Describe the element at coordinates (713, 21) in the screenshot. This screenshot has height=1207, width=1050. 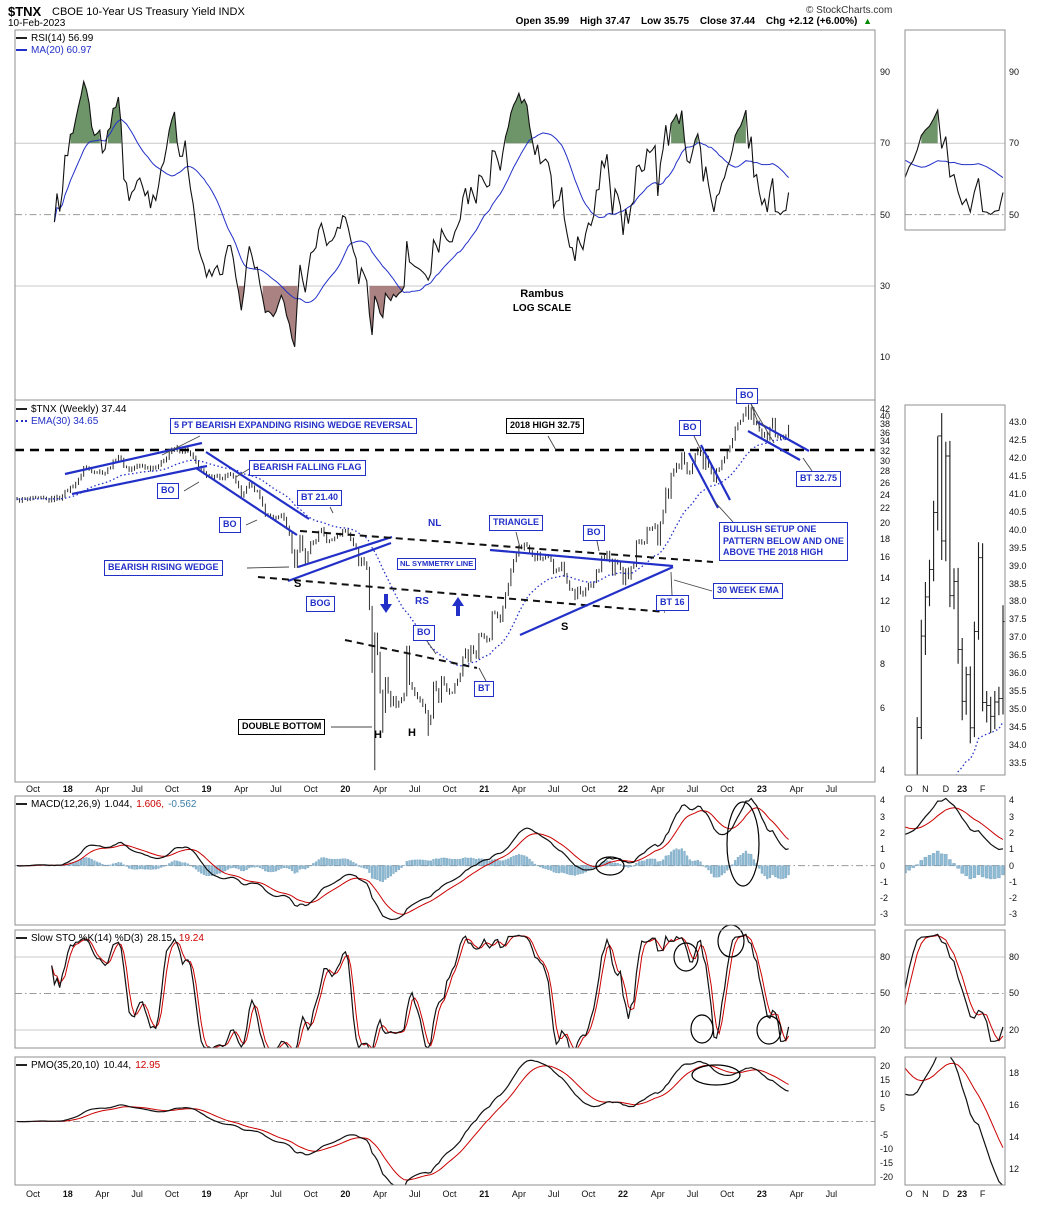
I see `close-label: Close` at that location.